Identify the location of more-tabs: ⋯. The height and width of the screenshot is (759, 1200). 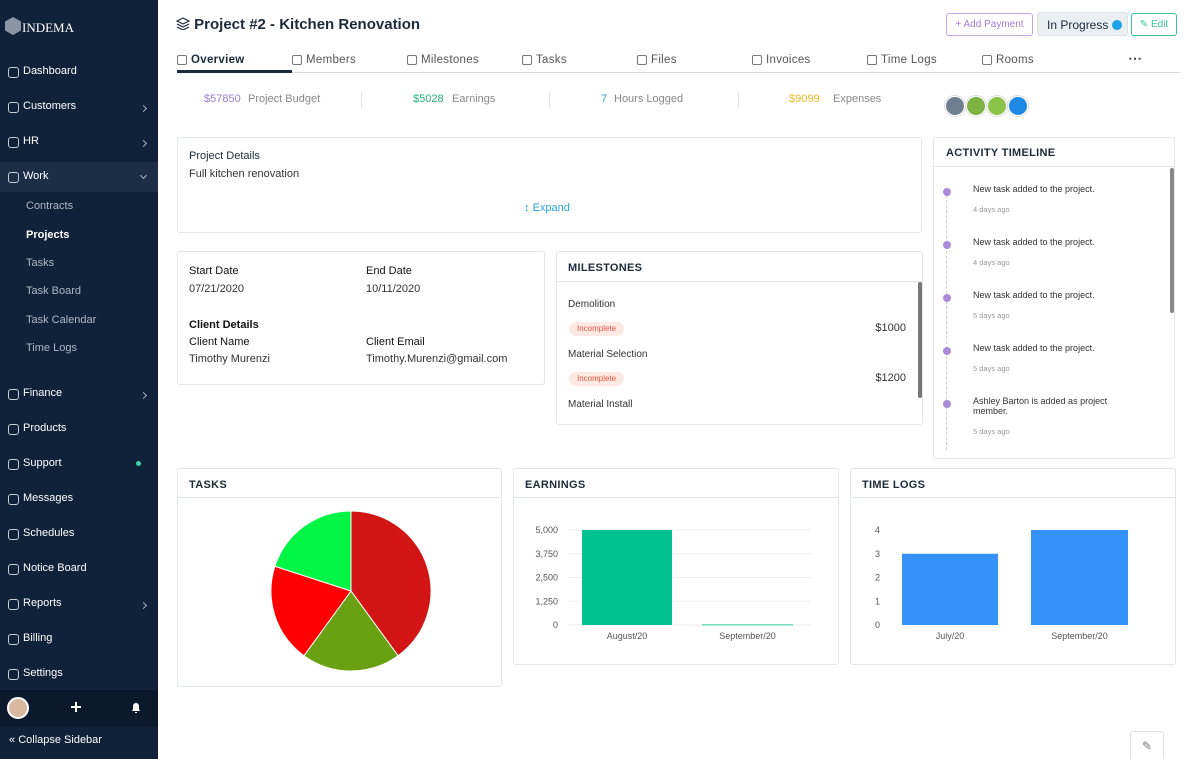
(1135, 58).